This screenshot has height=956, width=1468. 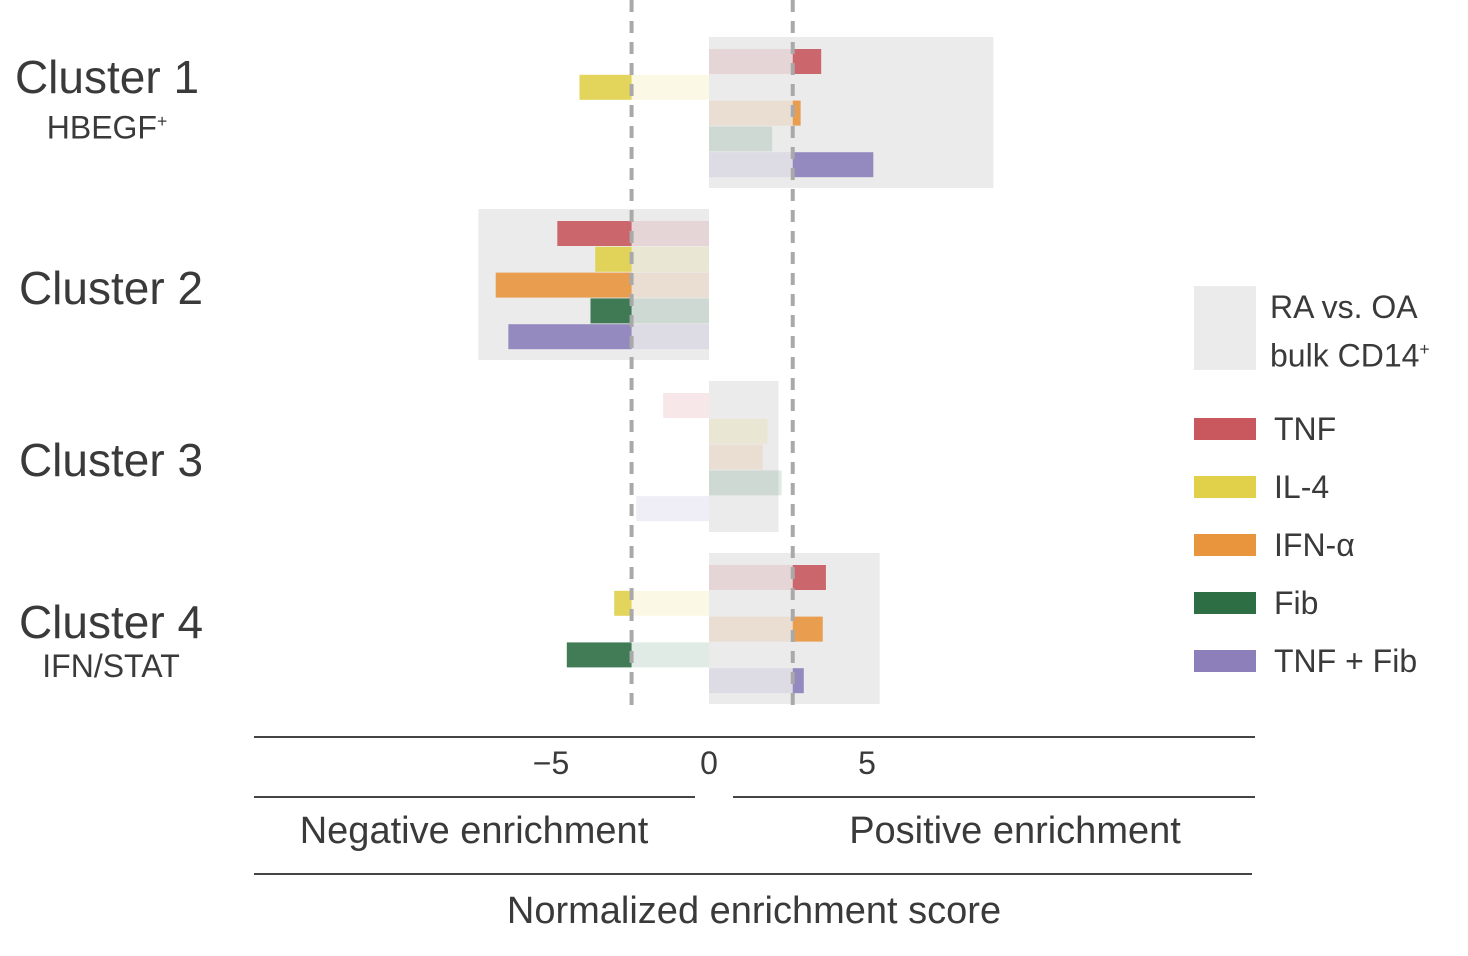 I want to click on x-tick-label: 5, so click(x=867, y=763).